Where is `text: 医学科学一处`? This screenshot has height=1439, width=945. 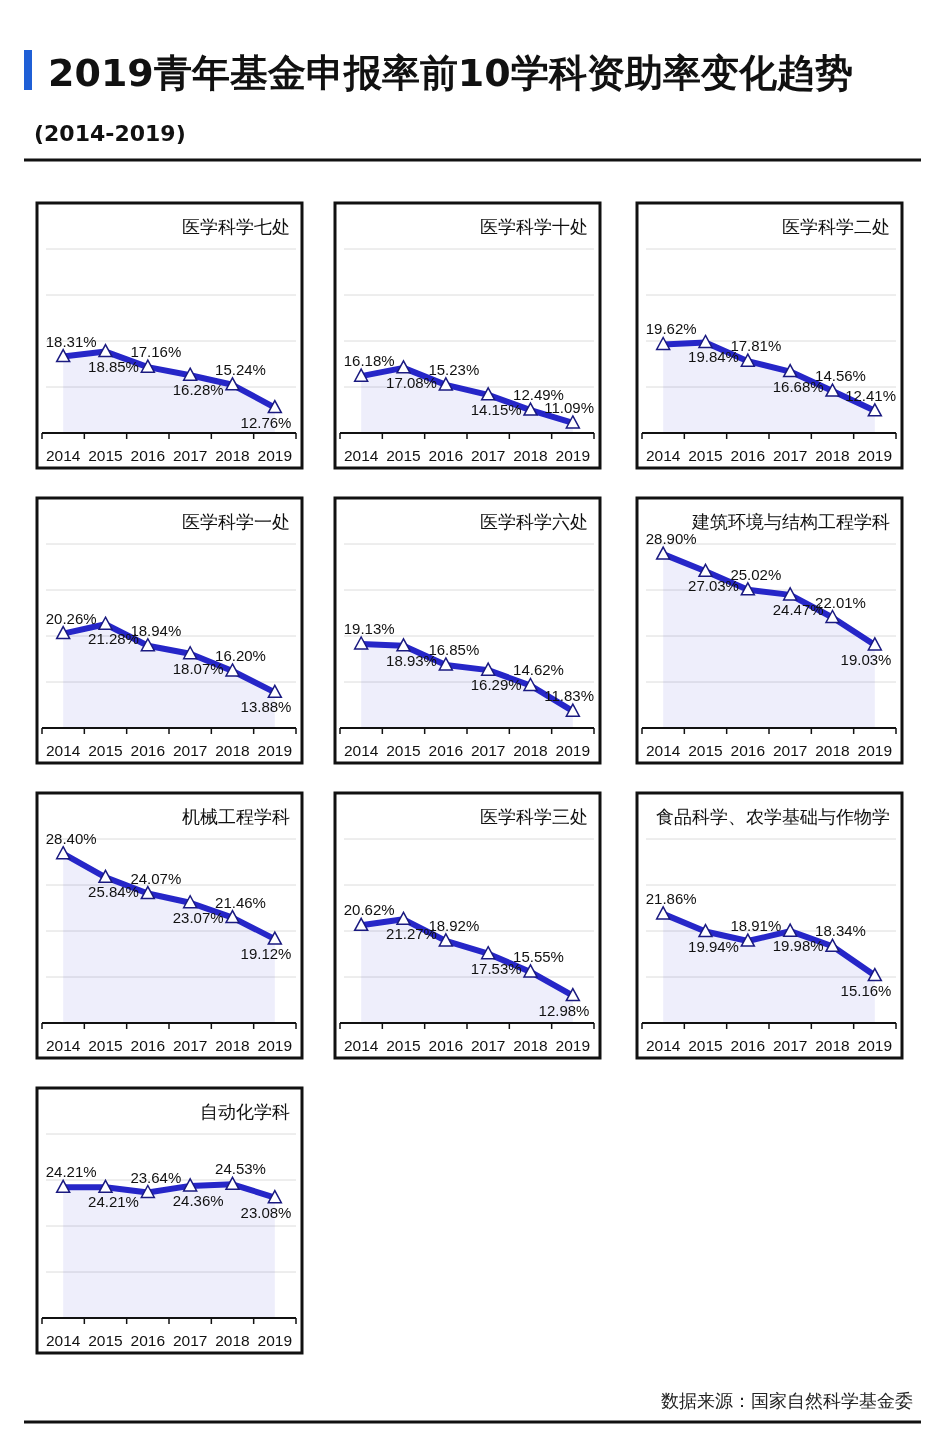 text: 医学科学一处 is located at coordinates (236, 521).